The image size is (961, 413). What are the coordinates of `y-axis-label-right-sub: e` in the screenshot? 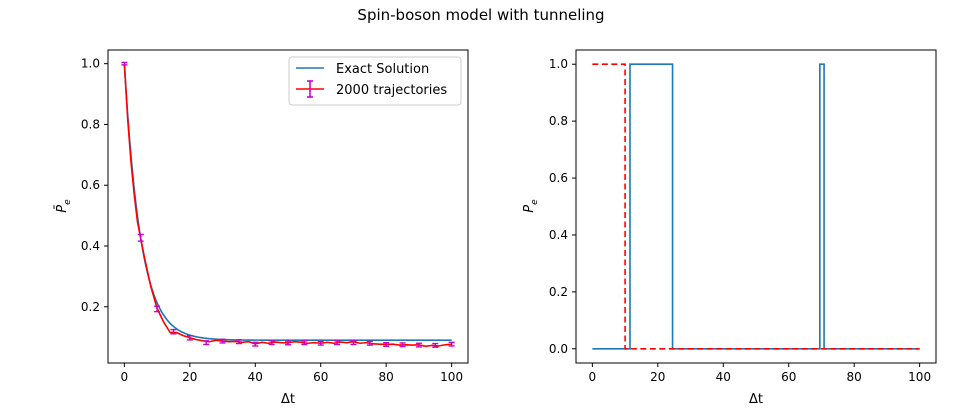 It's located at (535, 202).